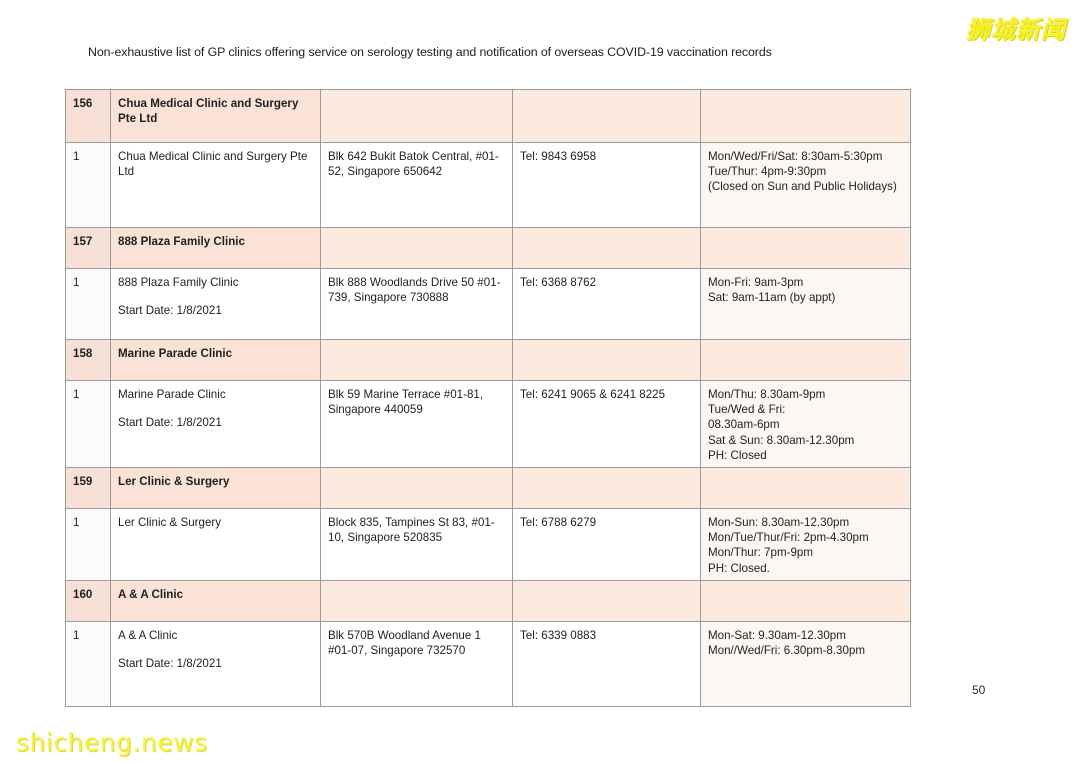 The width and height of the screenshot is (1080, 764). What do you see at coordinates (606, 424) in the screenshot?
I see `entry-telephone: Tel: 6241 9065 & 6241 8225` at bounding box center [606, 424].